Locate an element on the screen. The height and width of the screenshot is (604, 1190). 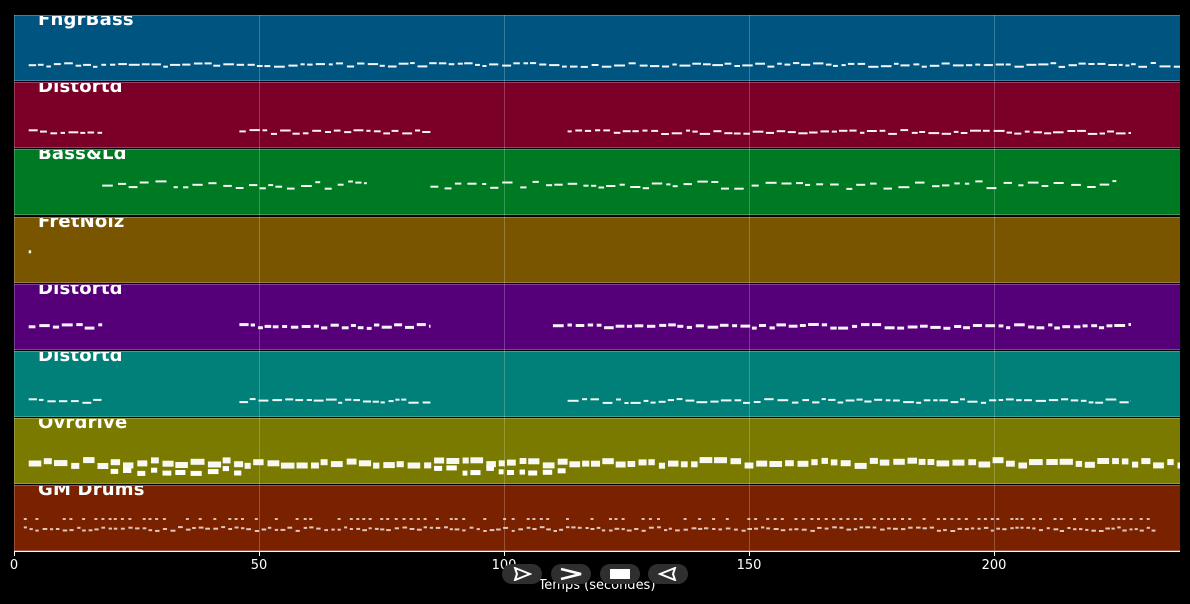
x-tick-label: 150 is located at coordinates (749, 565).